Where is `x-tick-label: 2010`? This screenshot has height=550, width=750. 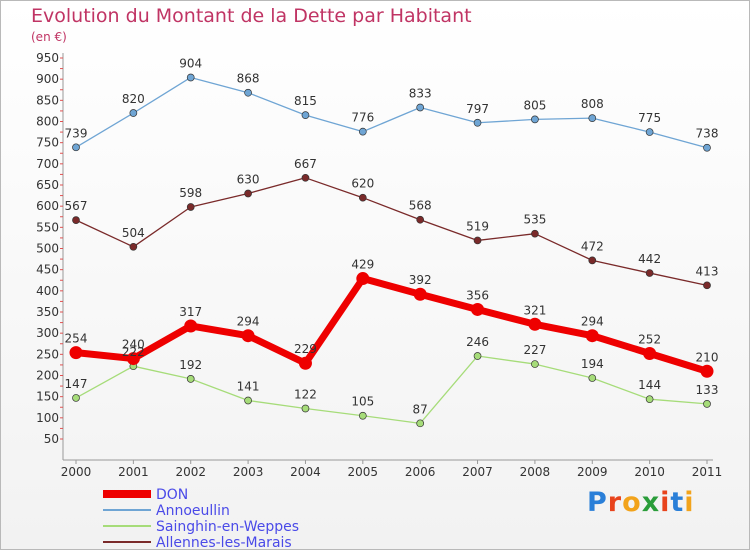 x-tick-label: 2010 is located at coordinates (649, 472).